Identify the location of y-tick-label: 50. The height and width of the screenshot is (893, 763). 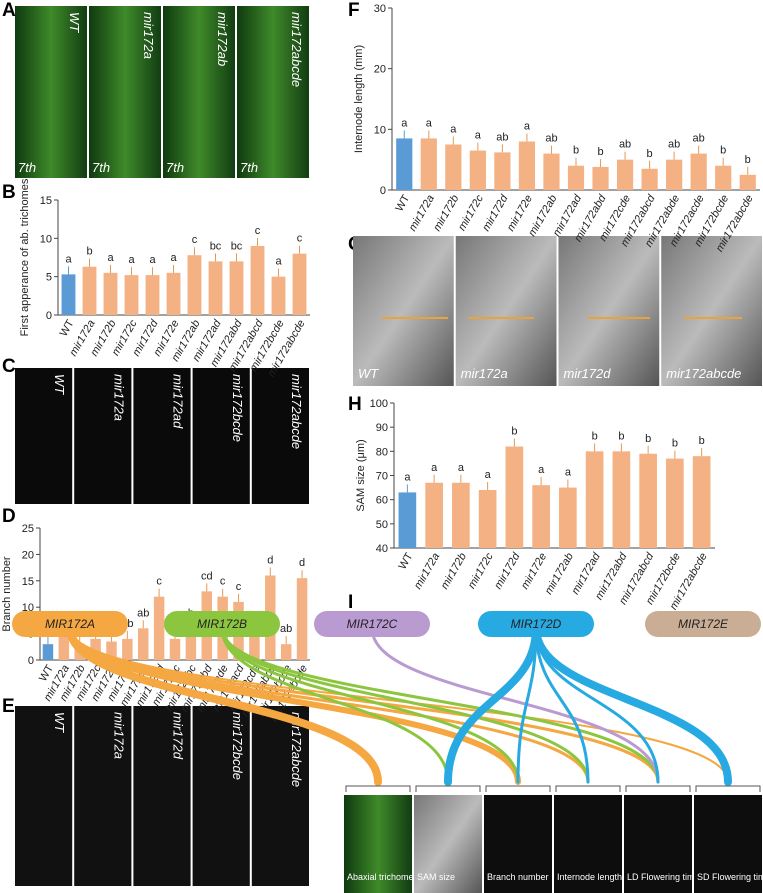
(382, 525).